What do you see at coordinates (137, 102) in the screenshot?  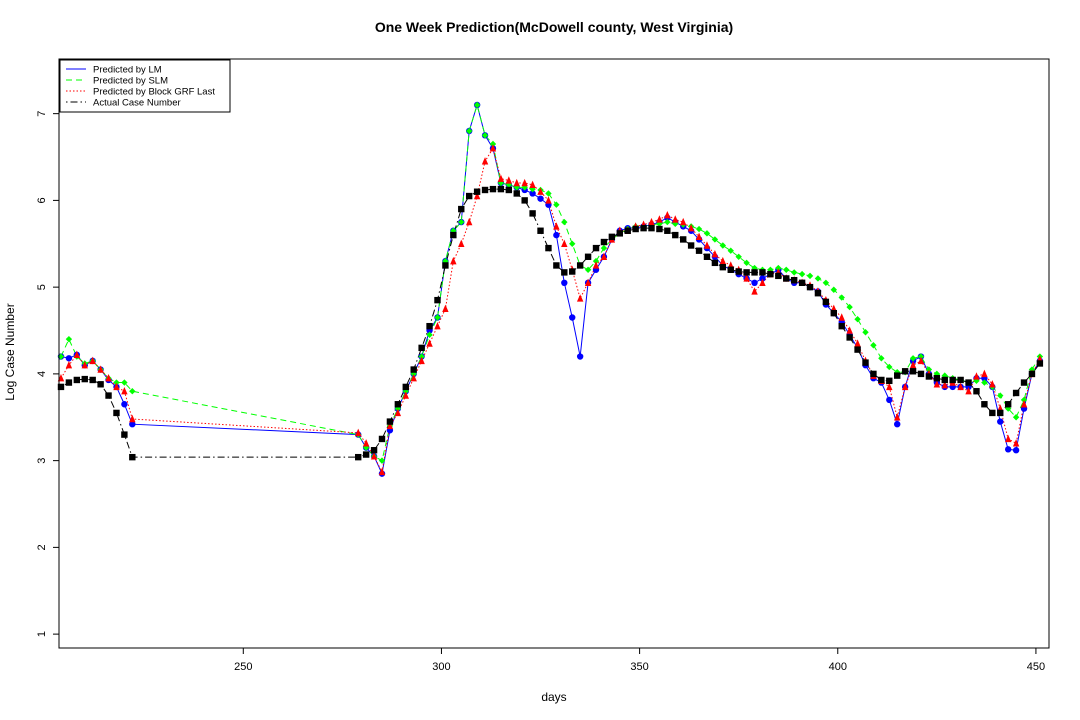 I see `legend-label: Actual Case Number` at bounding box center [137, 102].